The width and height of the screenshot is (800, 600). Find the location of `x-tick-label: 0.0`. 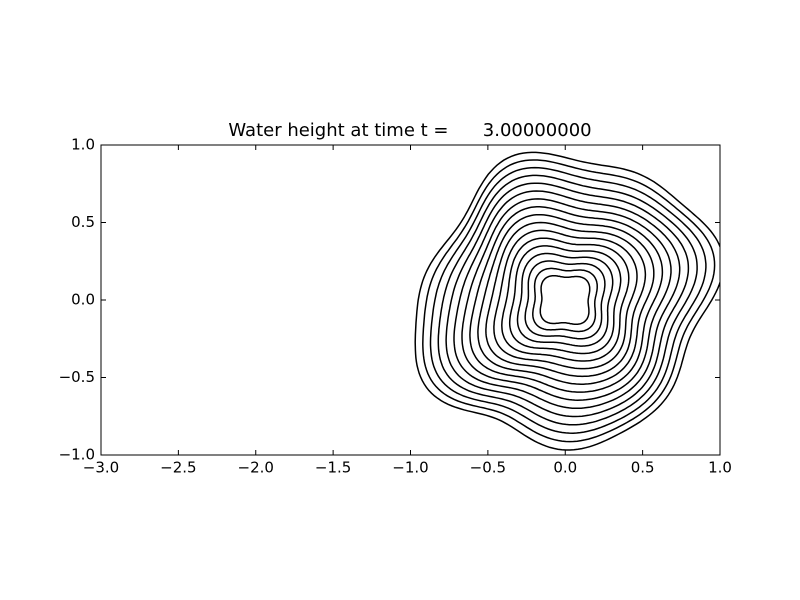

x-tick-label: 0.0 is located at coordinates (565, 468).